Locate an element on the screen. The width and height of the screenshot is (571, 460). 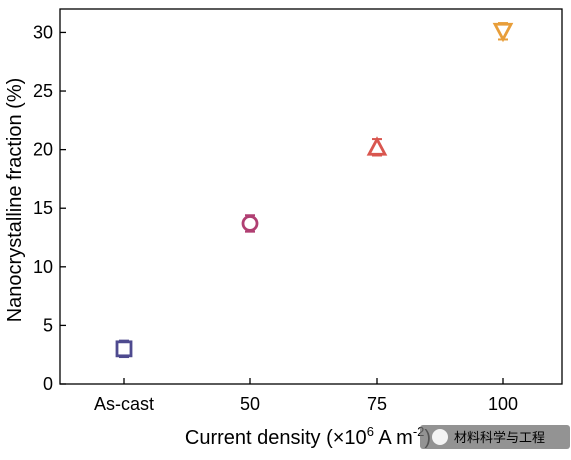
x-tick-label: 50 is located at coordinates (250, 404).